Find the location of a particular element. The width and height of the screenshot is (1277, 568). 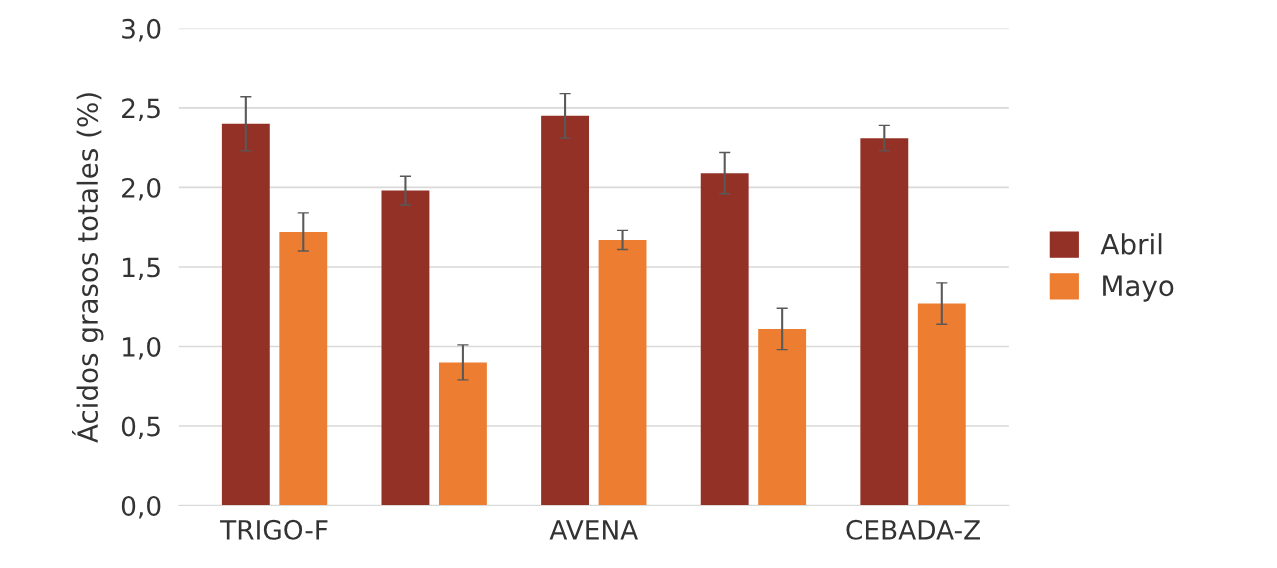

y-tick-label: 1,5 is located at coordinates (141, 269).